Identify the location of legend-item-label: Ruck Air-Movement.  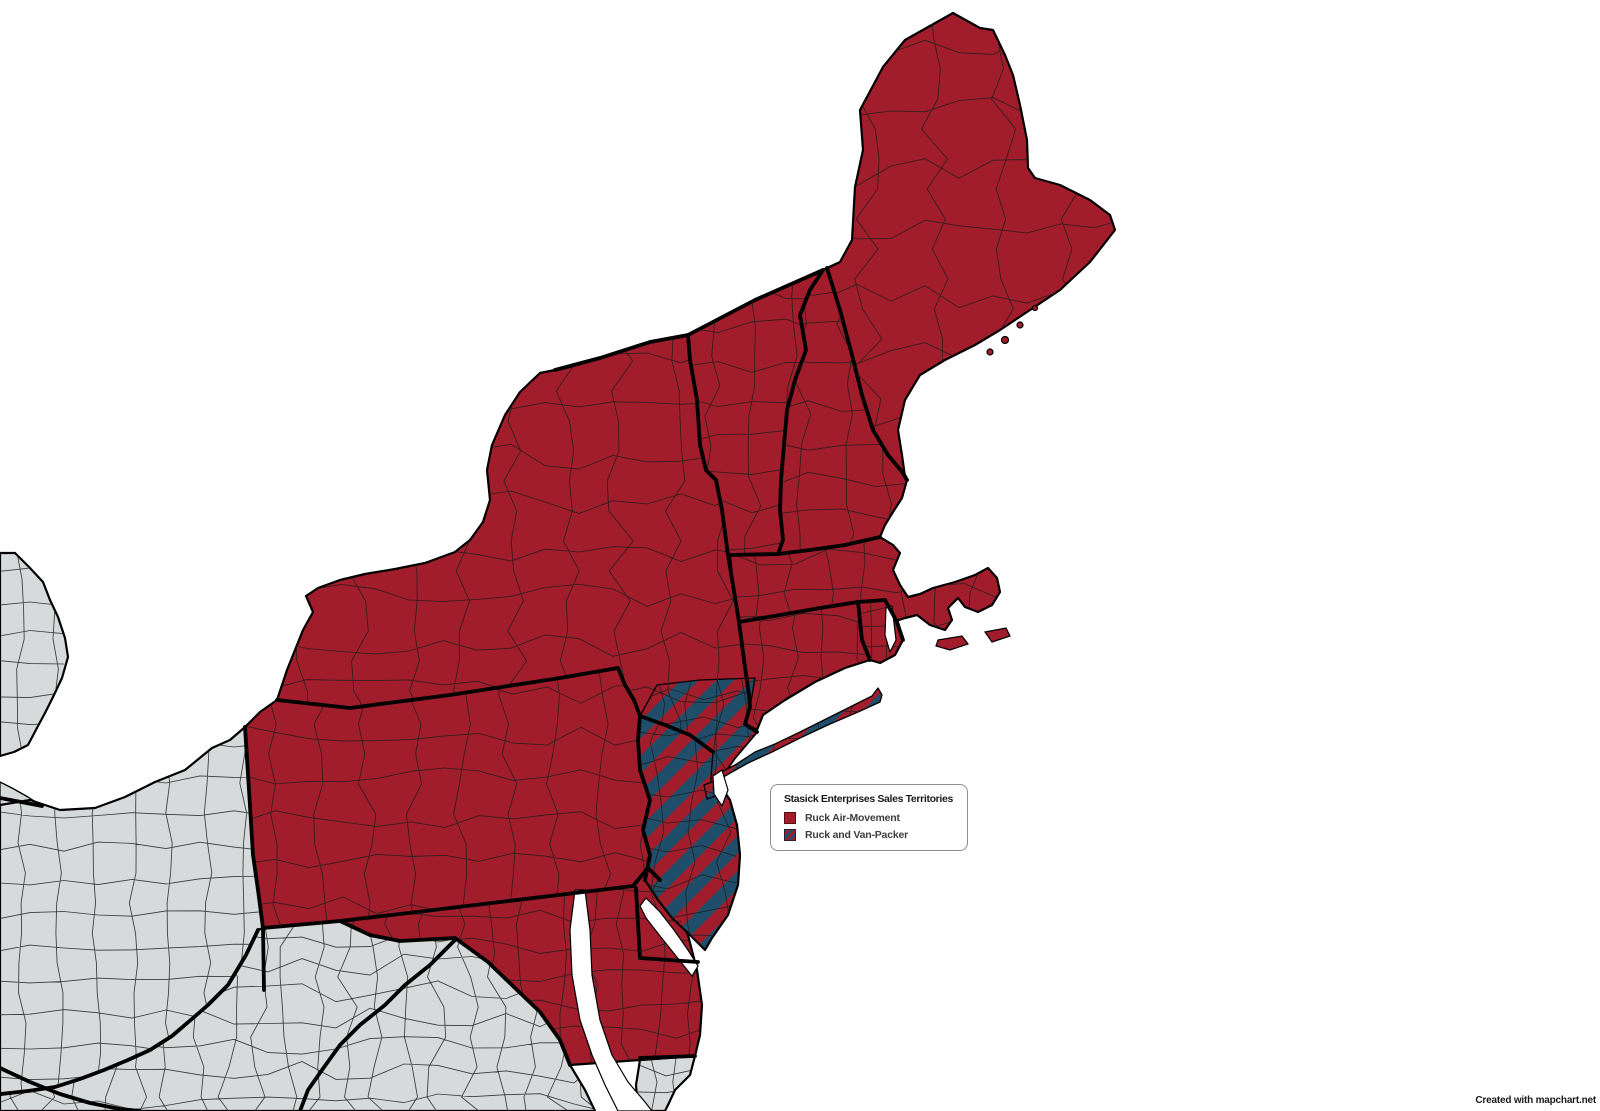
(852, 818).